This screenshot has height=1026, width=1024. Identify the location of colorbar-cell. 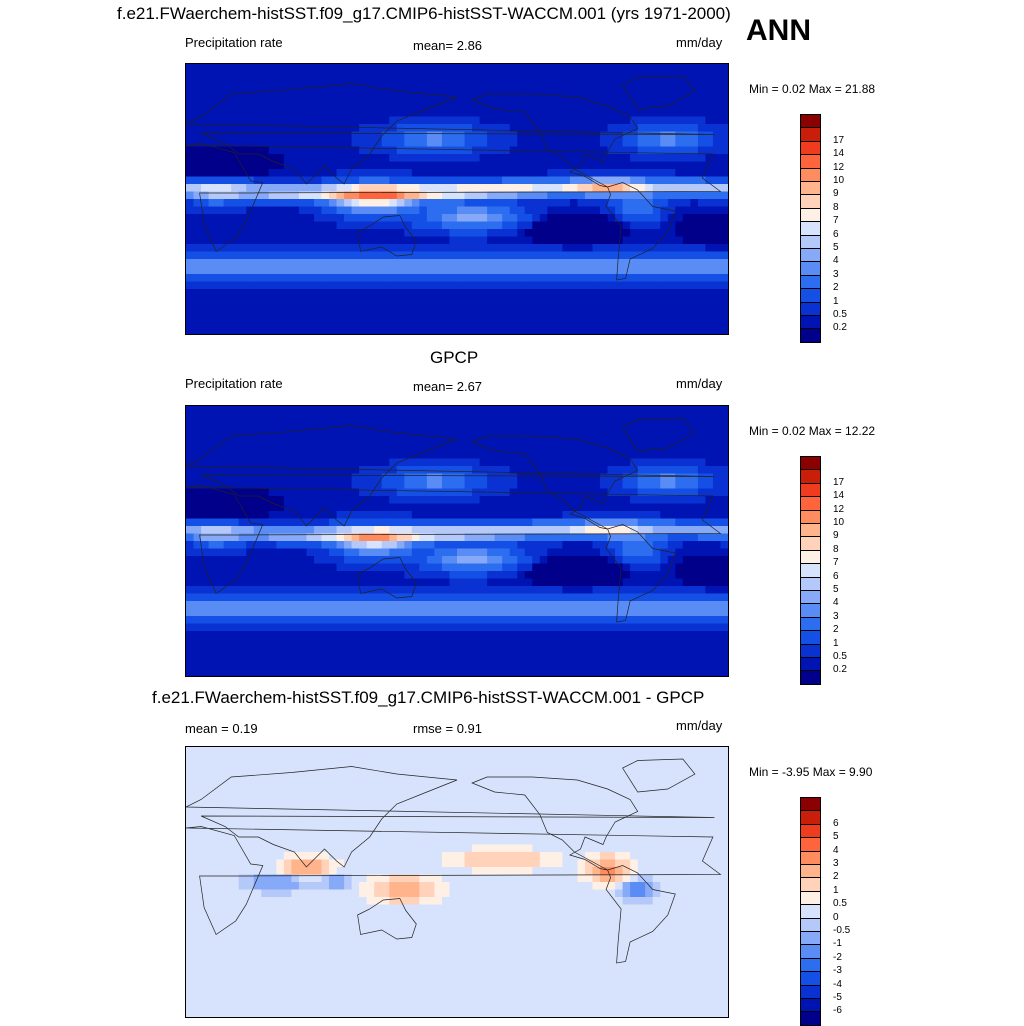
(810, 161).